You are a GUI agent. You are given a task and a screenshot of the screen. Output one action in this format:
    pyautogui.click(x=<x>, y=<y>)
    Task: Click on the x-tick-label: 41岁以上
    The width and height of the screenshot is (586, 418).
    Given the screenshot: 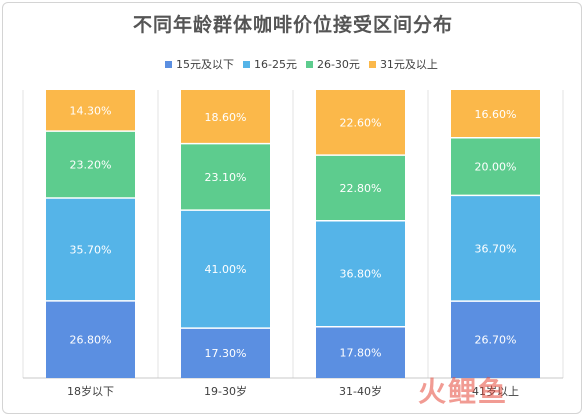 What is the action you would take?
    pyautogui.click(x=495, y=391)
    